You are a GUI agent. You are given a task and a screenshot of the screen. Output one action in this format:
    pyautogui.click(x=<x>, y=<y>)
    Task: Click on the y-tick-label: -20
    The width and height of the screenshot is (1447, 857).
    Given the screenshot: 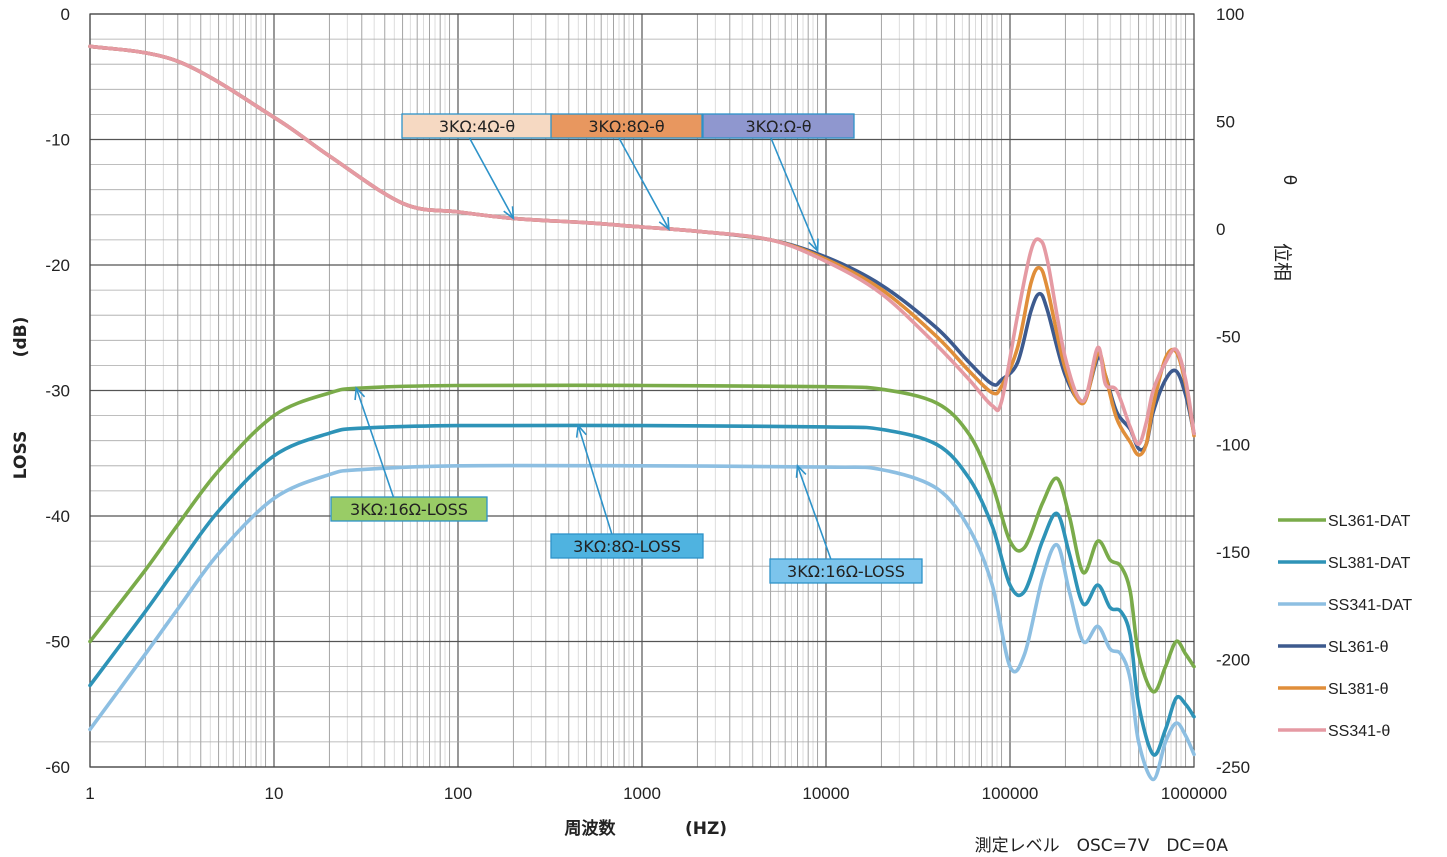 What is the action you would take?
    pyautogui.click(x=57, y=265)
    